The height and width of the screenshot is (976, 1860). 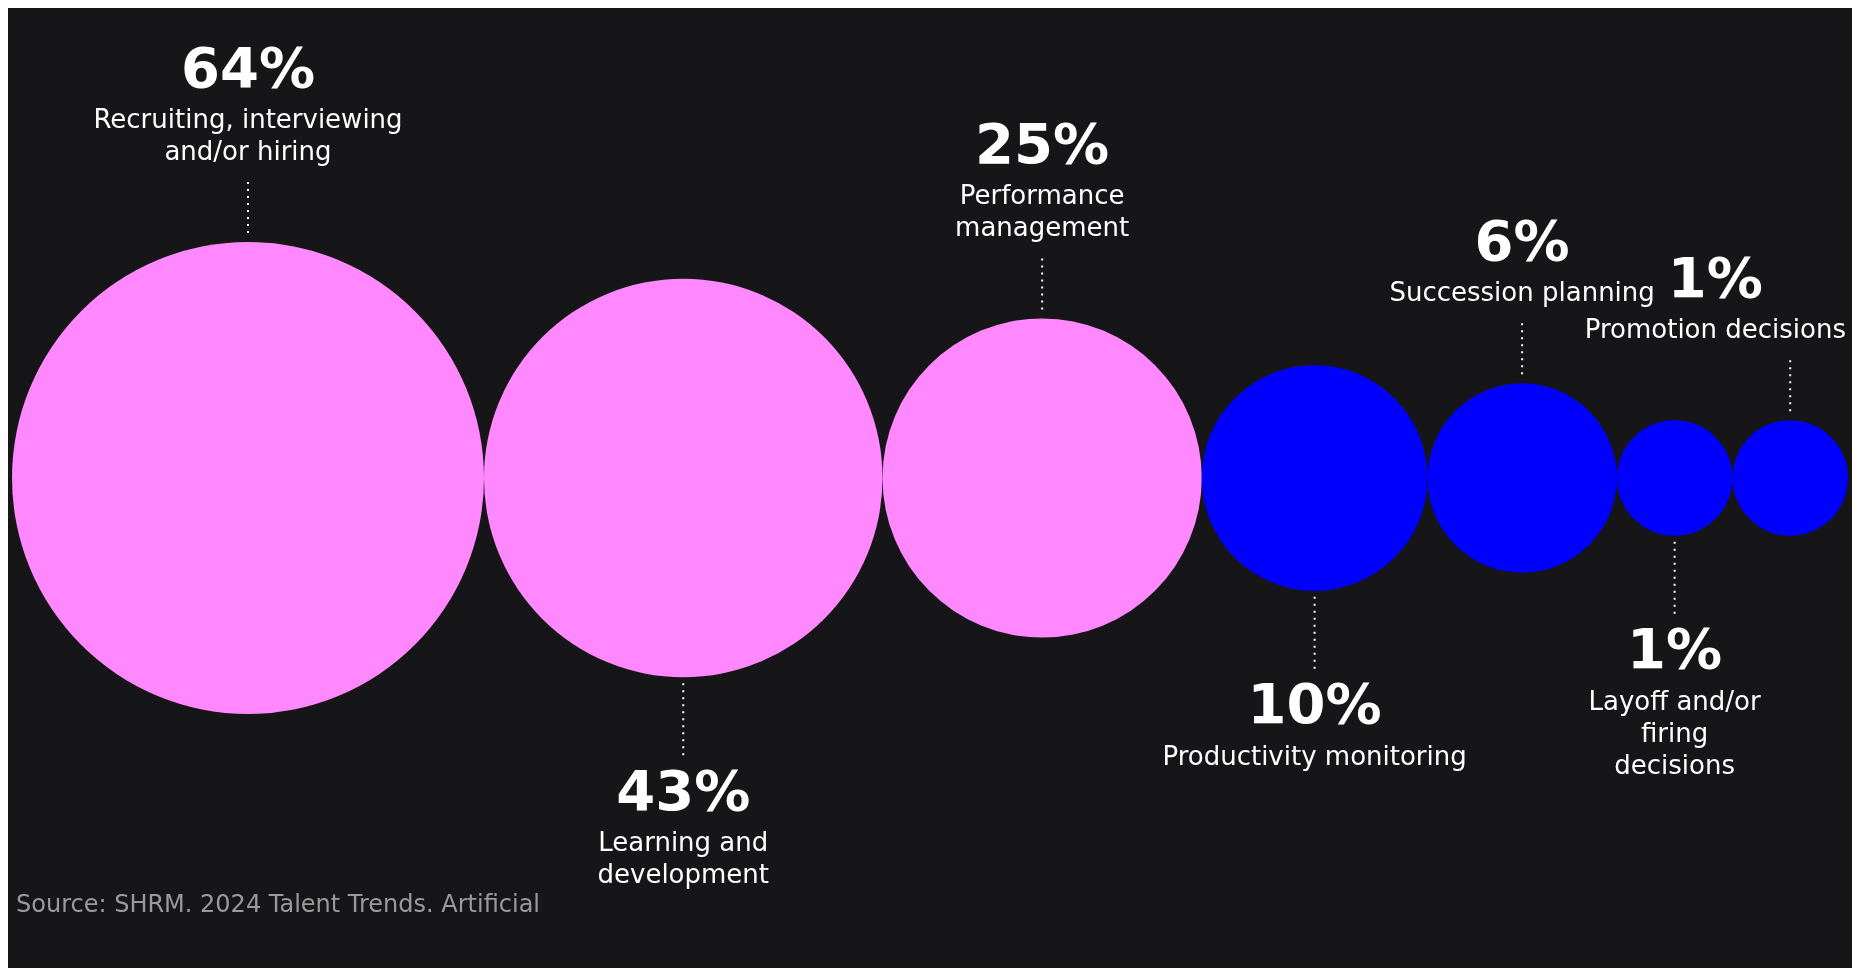 What do you see at coordinates (1522, 292) in the screenshot?
I see `category-label: Succession planning` at bounding box center [1522, 292].